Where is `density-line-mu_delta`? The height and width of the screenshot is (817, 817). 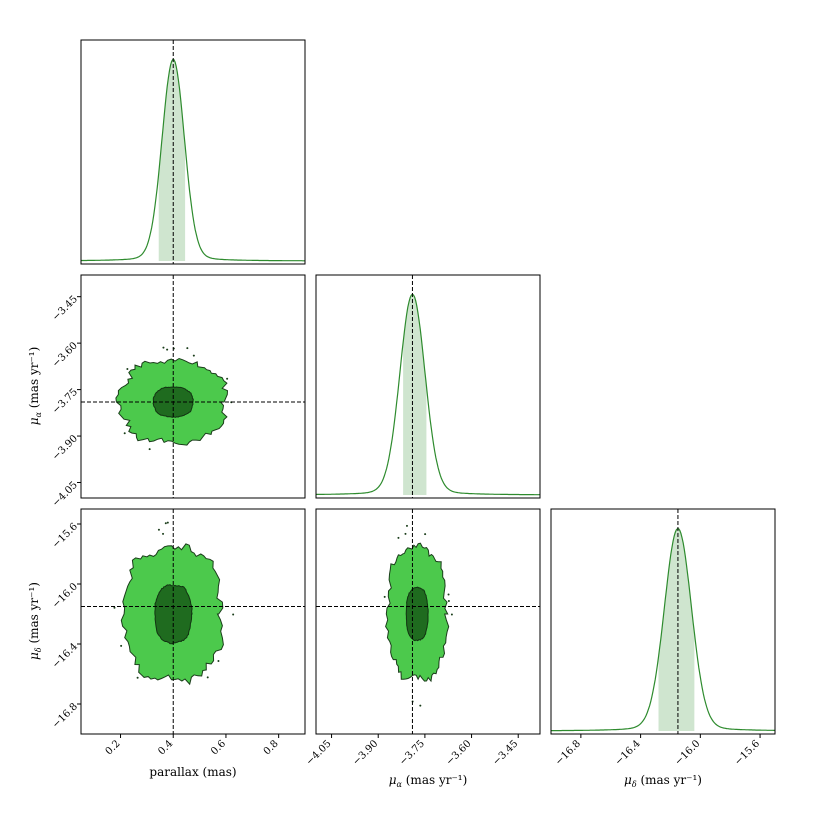 density-line-mu_delta is located at coordinates (663, 629).